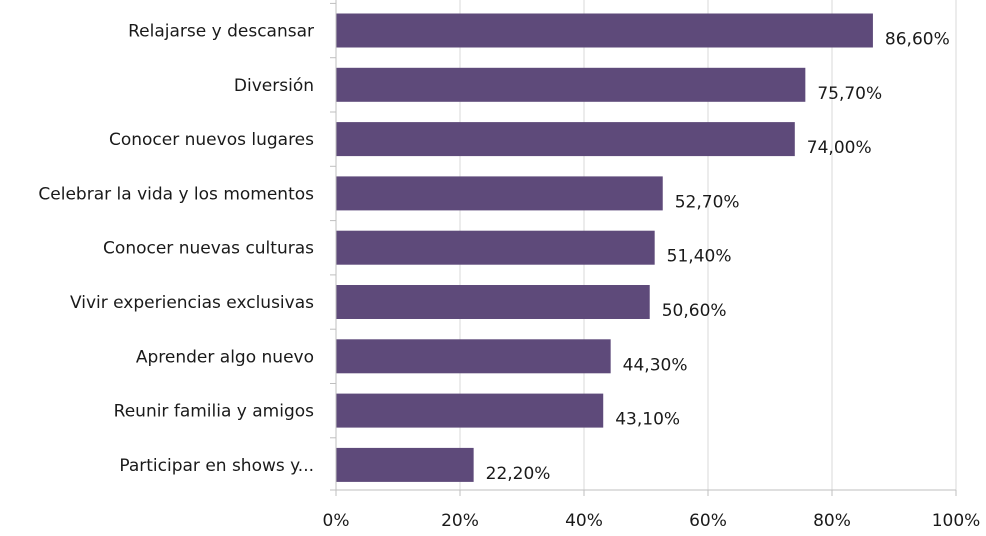  I want to click on x-tick-label-2: 40%, so click(584, 521).